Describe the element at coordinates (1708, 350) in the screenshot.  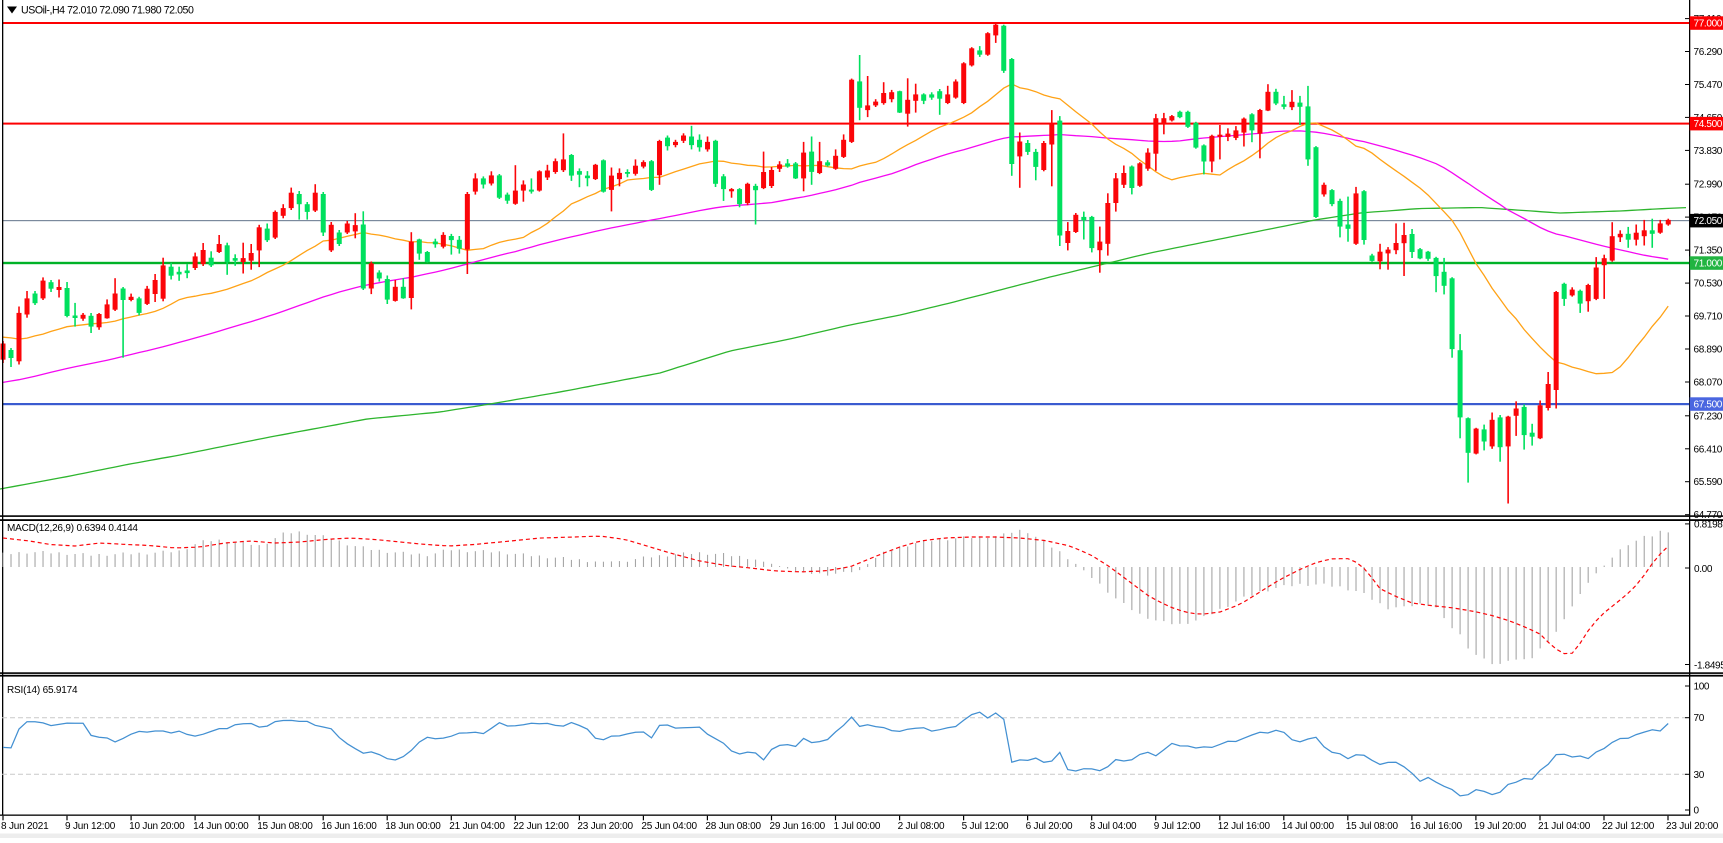
I see `svg-text: 68.890` at that location.